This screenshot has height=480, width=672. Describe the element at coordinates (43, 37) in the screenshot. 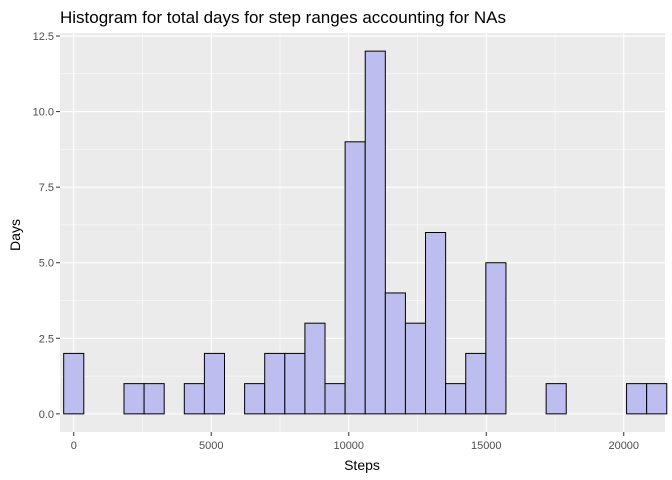

I see `y-tick-label: 12.5` at that location.